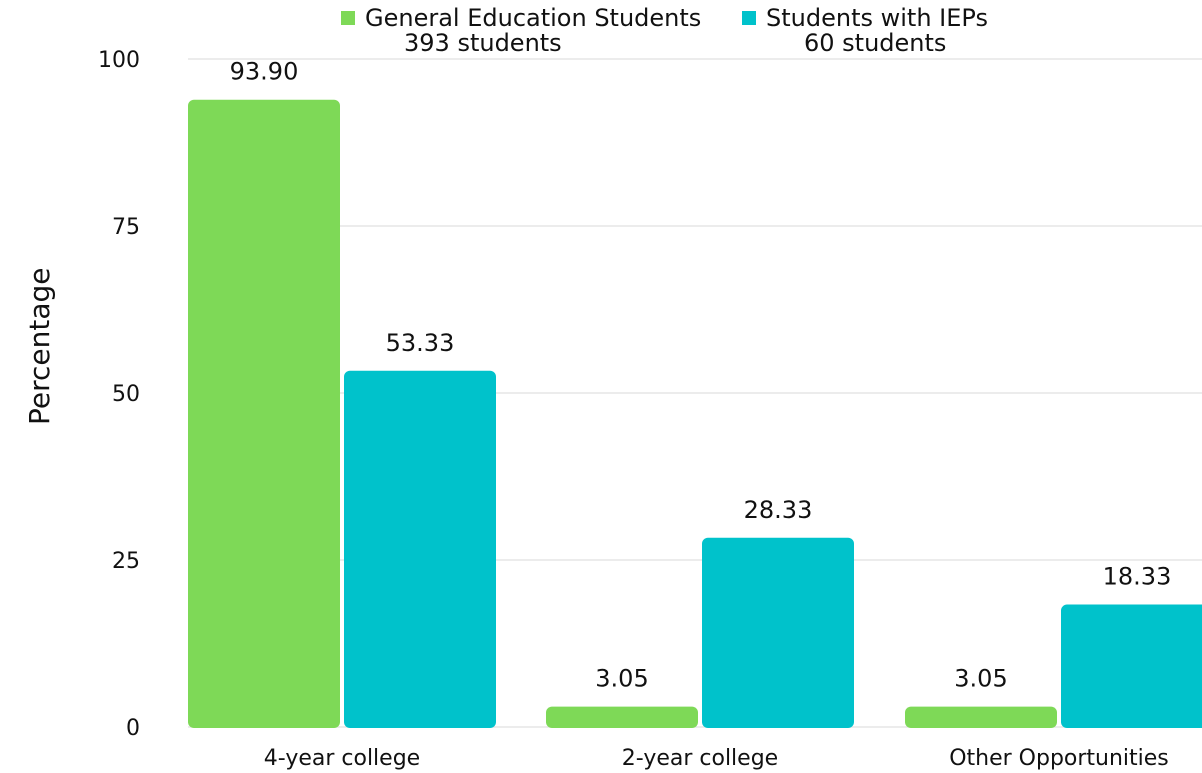  I want to click on data-label-students-with-ieps-0: 53.33, so click(420, 343).